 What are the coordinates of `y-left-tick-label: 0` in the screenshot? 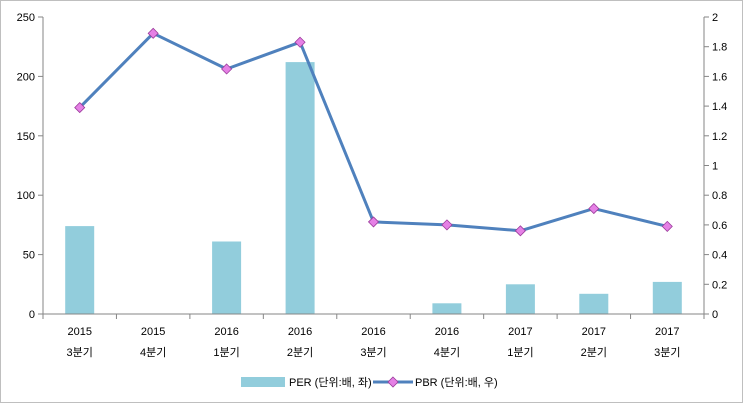 It's located at (32, 315).